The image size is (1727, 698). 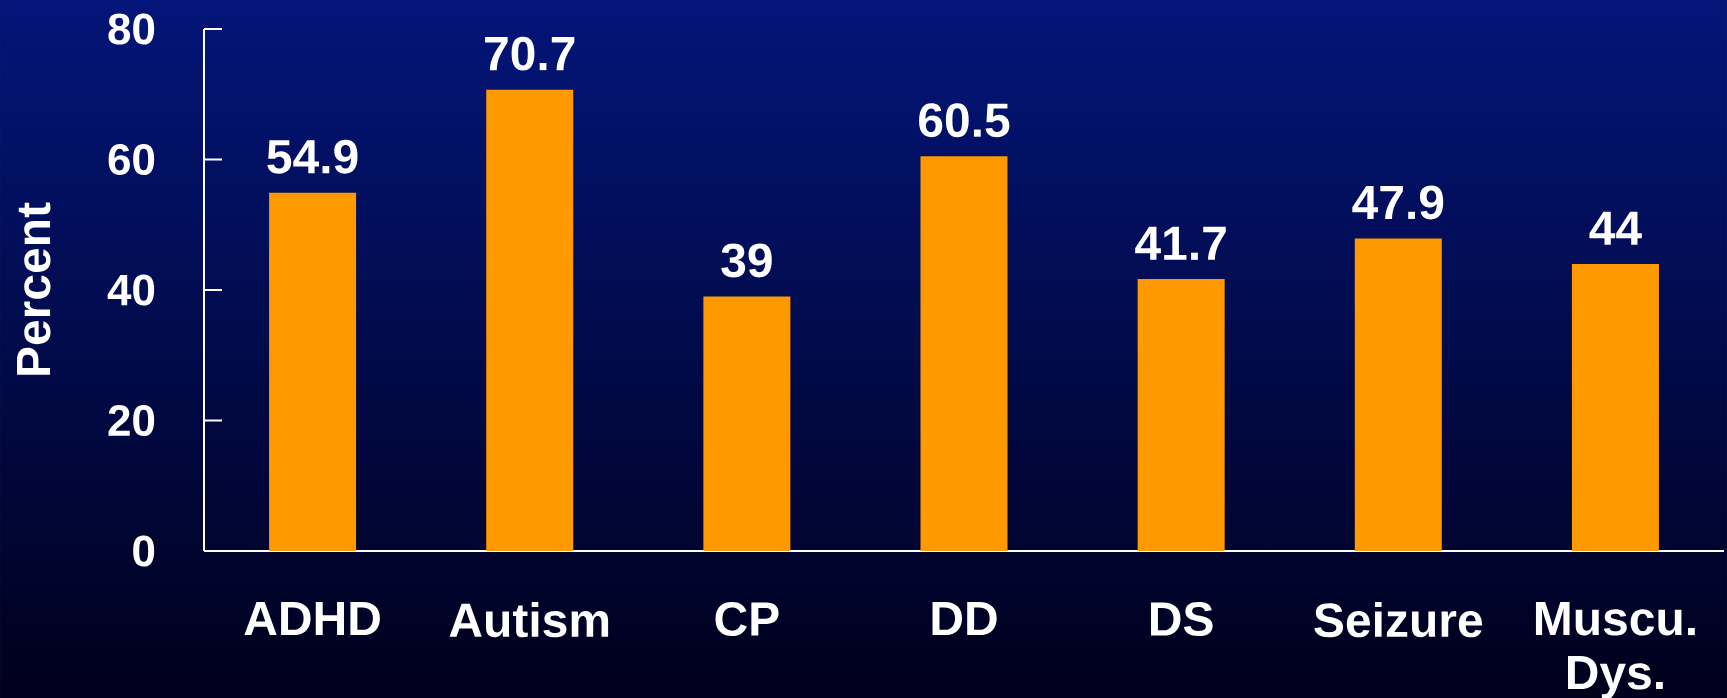 What do you see at coordinates (144, 551) in the screenshot?
I see `y-tick-label: 0` at bounding box center [144, 551].